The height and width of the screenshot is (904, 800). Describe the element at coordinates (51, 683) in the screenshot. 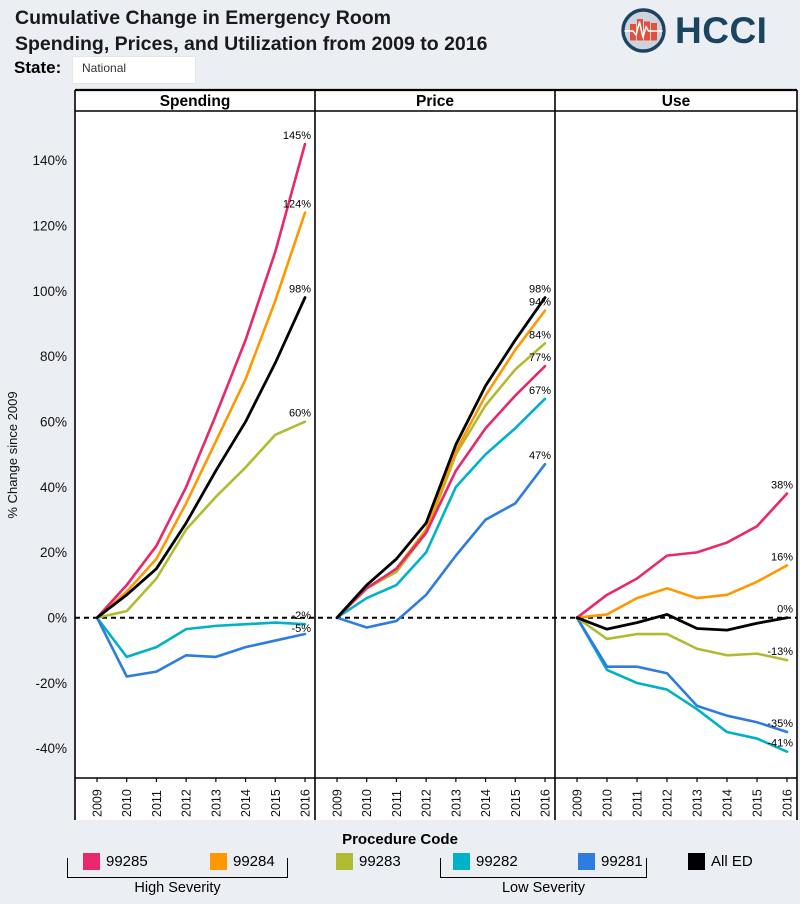

I see `y-tick-label: -20%` at that location.